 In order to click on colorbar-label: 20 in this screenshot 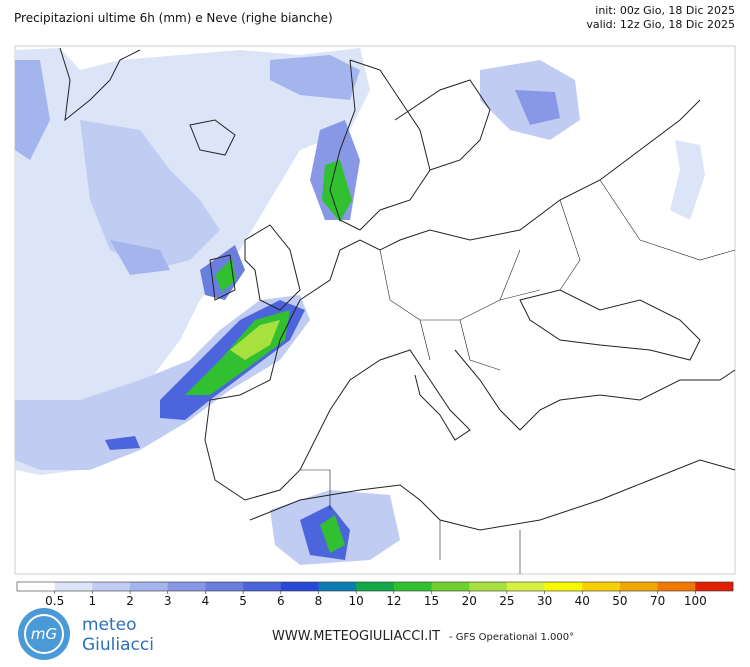, I will do `click(469, 601)`.